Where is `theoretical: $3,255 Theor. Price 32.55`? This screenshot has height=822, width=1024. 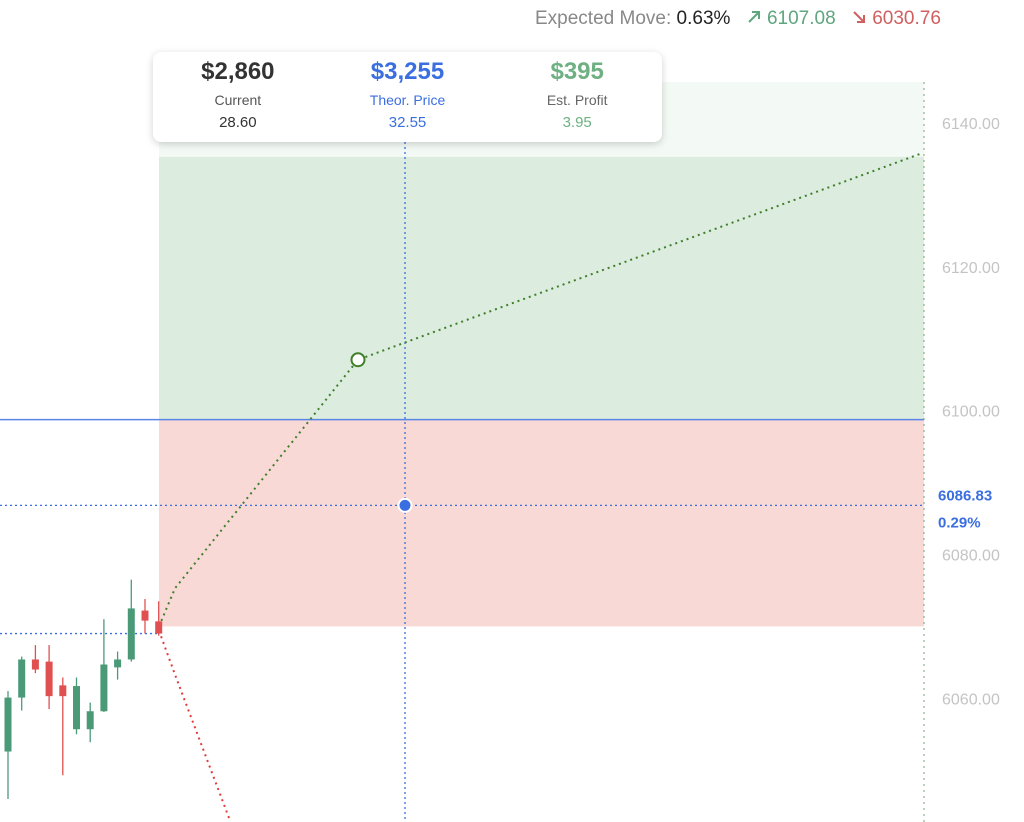 theoretical: $3,255 Theor. Price 32.55 is located at coordinates (408, 97).